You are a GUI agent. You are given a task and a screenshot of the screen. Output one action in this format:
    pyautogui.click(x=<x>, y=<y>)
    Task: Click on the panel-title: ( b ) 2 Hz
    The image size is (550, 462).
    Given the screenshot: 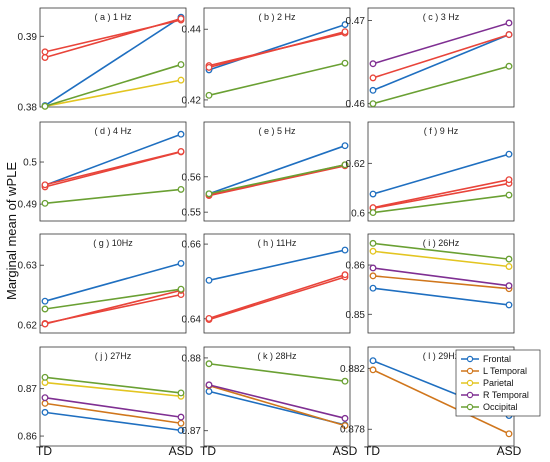 What is the action you would take?
    pyautogui.click(x=277, y=17)
    